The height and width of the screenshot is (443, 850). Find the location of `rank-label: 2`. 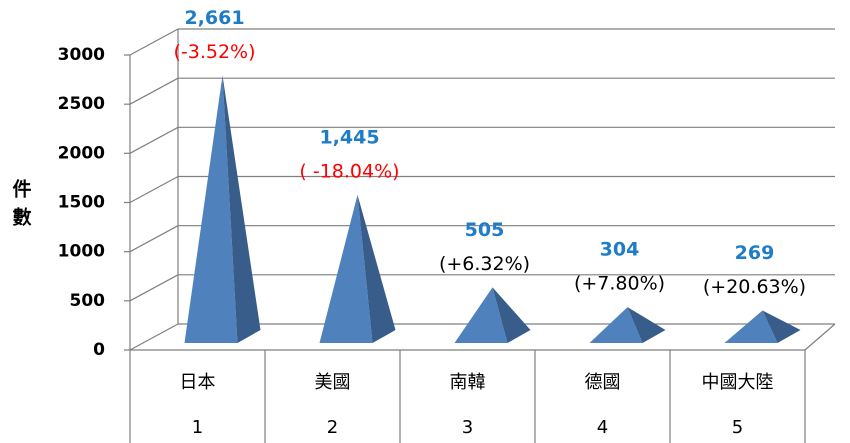

rank-label: 2 is located at coordinates (332, 427).